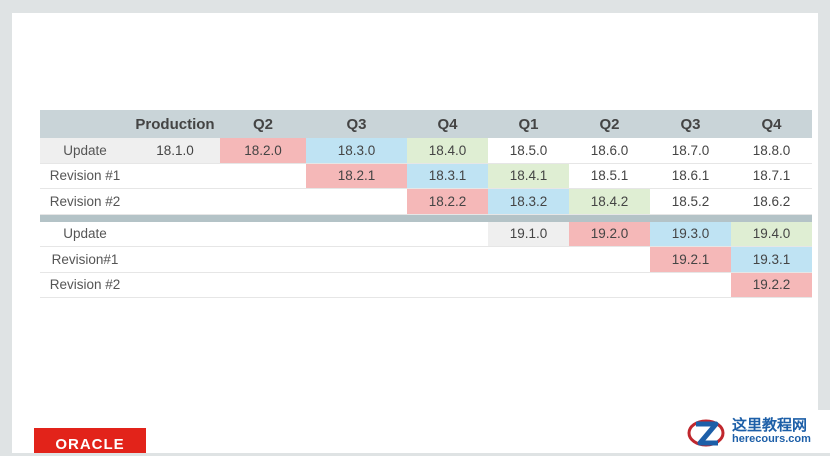 Image resolution: width=830 pixels, height=456 pixels. What do you see at coordinates (85, 259) in the screenshot?
I see `row-label: Revision#1` at bounding box center [85, 259].